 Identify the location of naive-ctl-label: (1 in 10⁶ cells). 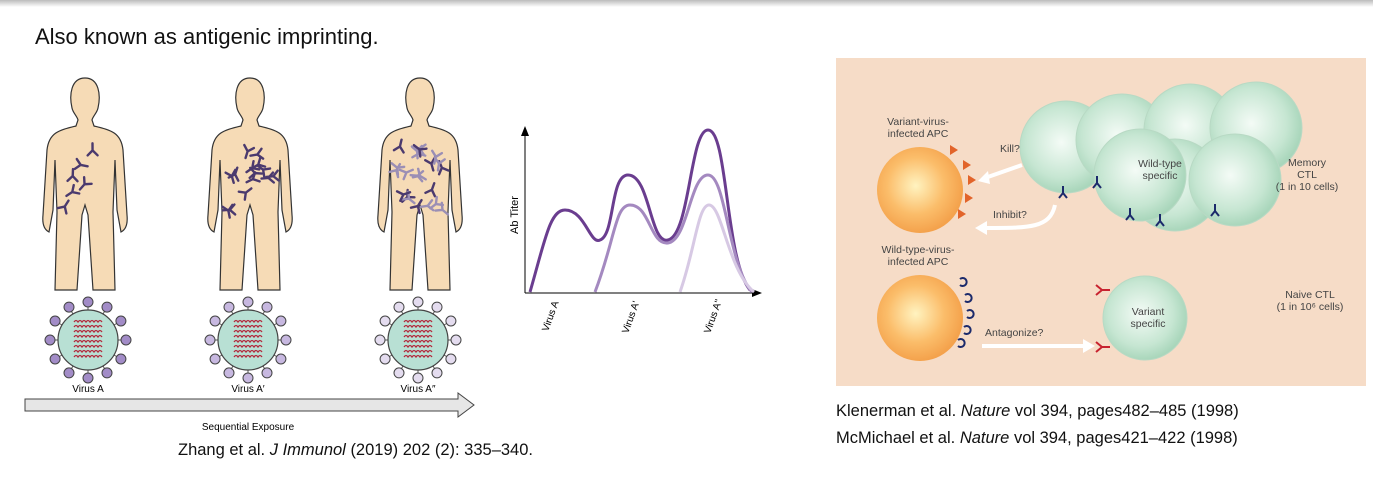
(1310, 307).